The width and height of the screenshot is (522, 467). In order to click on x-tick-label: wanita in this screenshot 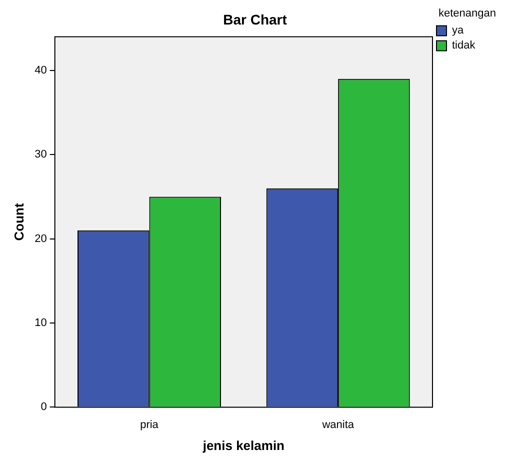, I will do `click(338, 424)`.